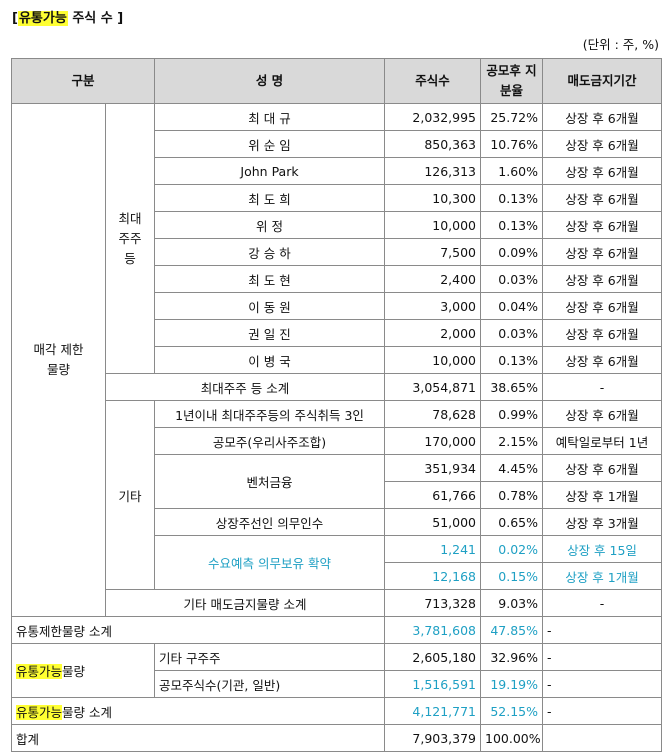 The height and width of the screenshot is (752, 671). Describe the element at coordinates (512, 441) in the screenshot. I see `other-ratio: 2.15%` at that location.